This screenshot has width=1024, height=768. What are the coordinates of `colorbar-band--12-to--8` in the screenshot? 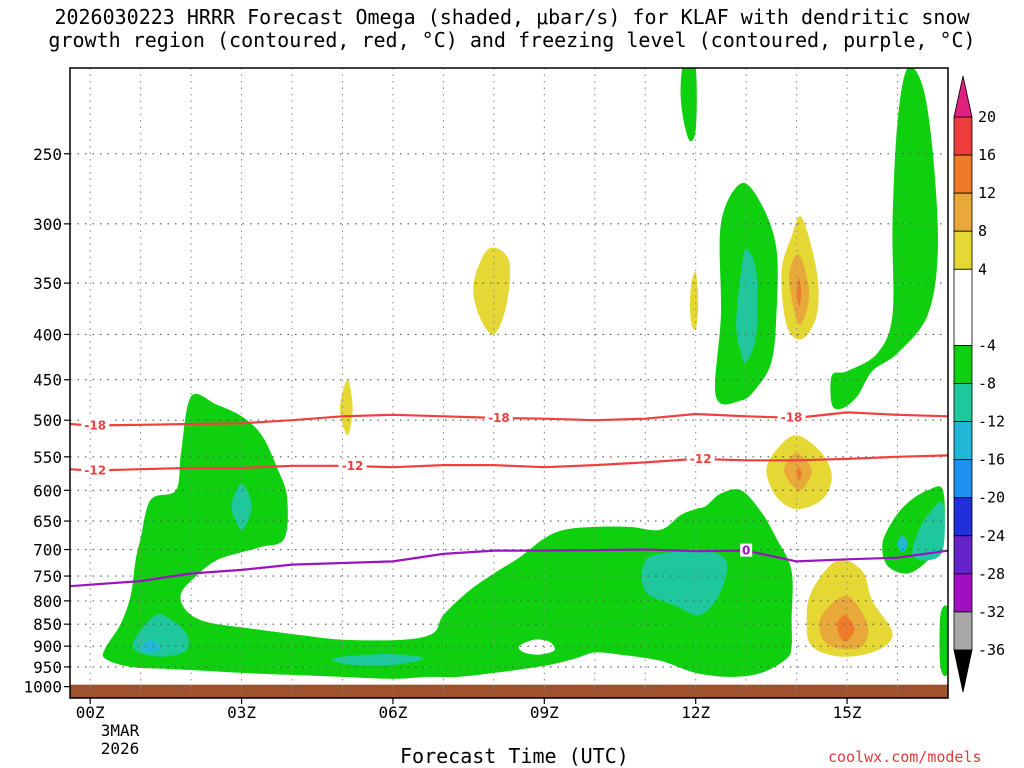 It's located at (963, 402).